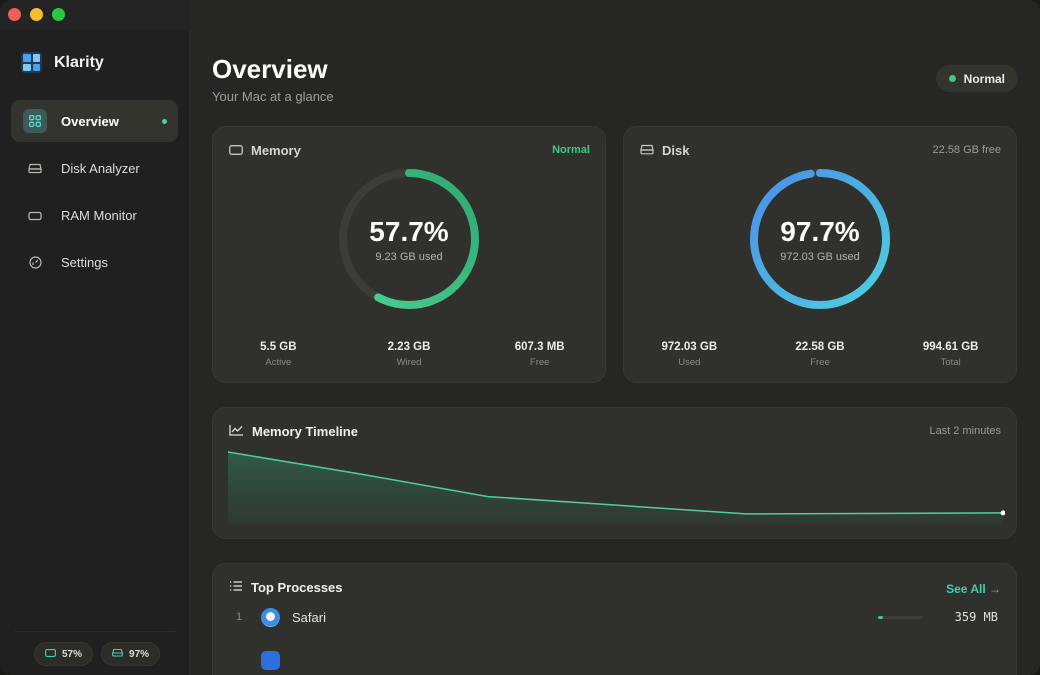  I want to click on sidebar-footer-stats: 57% 97%, so click(97, 654).